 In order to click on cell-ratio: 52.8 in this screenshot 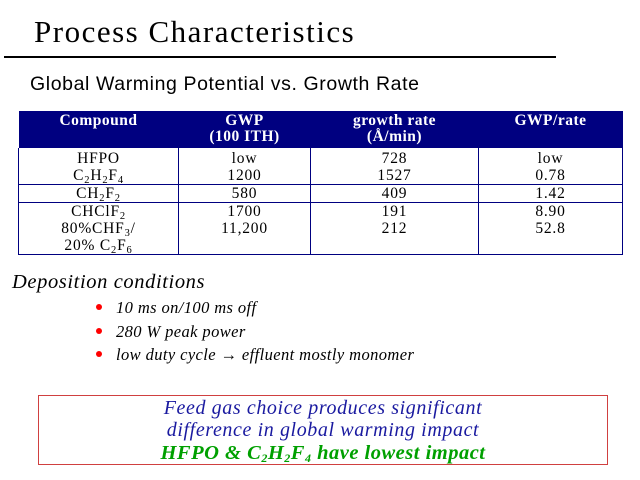, I will do `click(550, 237)`.